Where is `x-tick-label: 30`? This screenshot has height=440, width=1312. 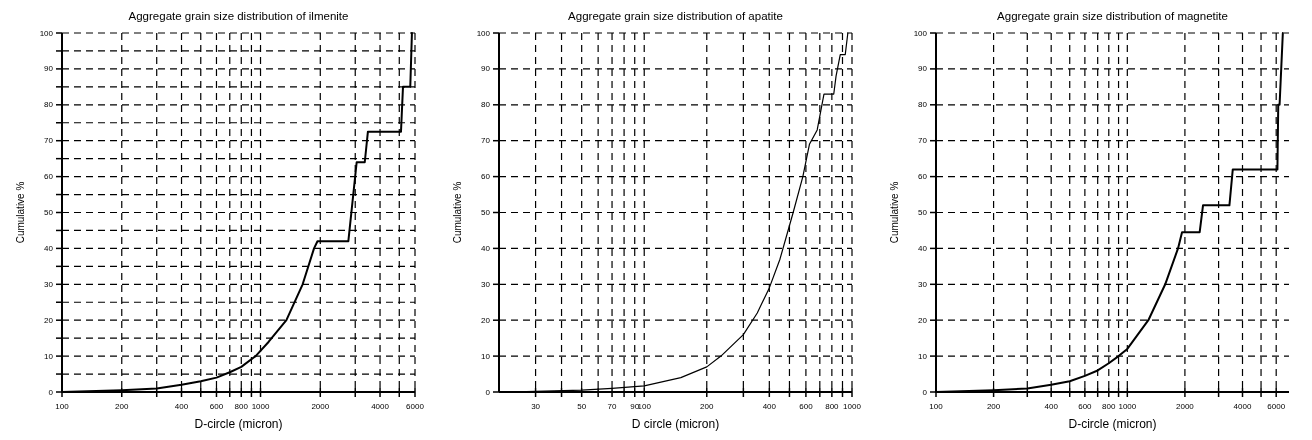
x-tick-label: 30 is located at coordinates (536, 406).